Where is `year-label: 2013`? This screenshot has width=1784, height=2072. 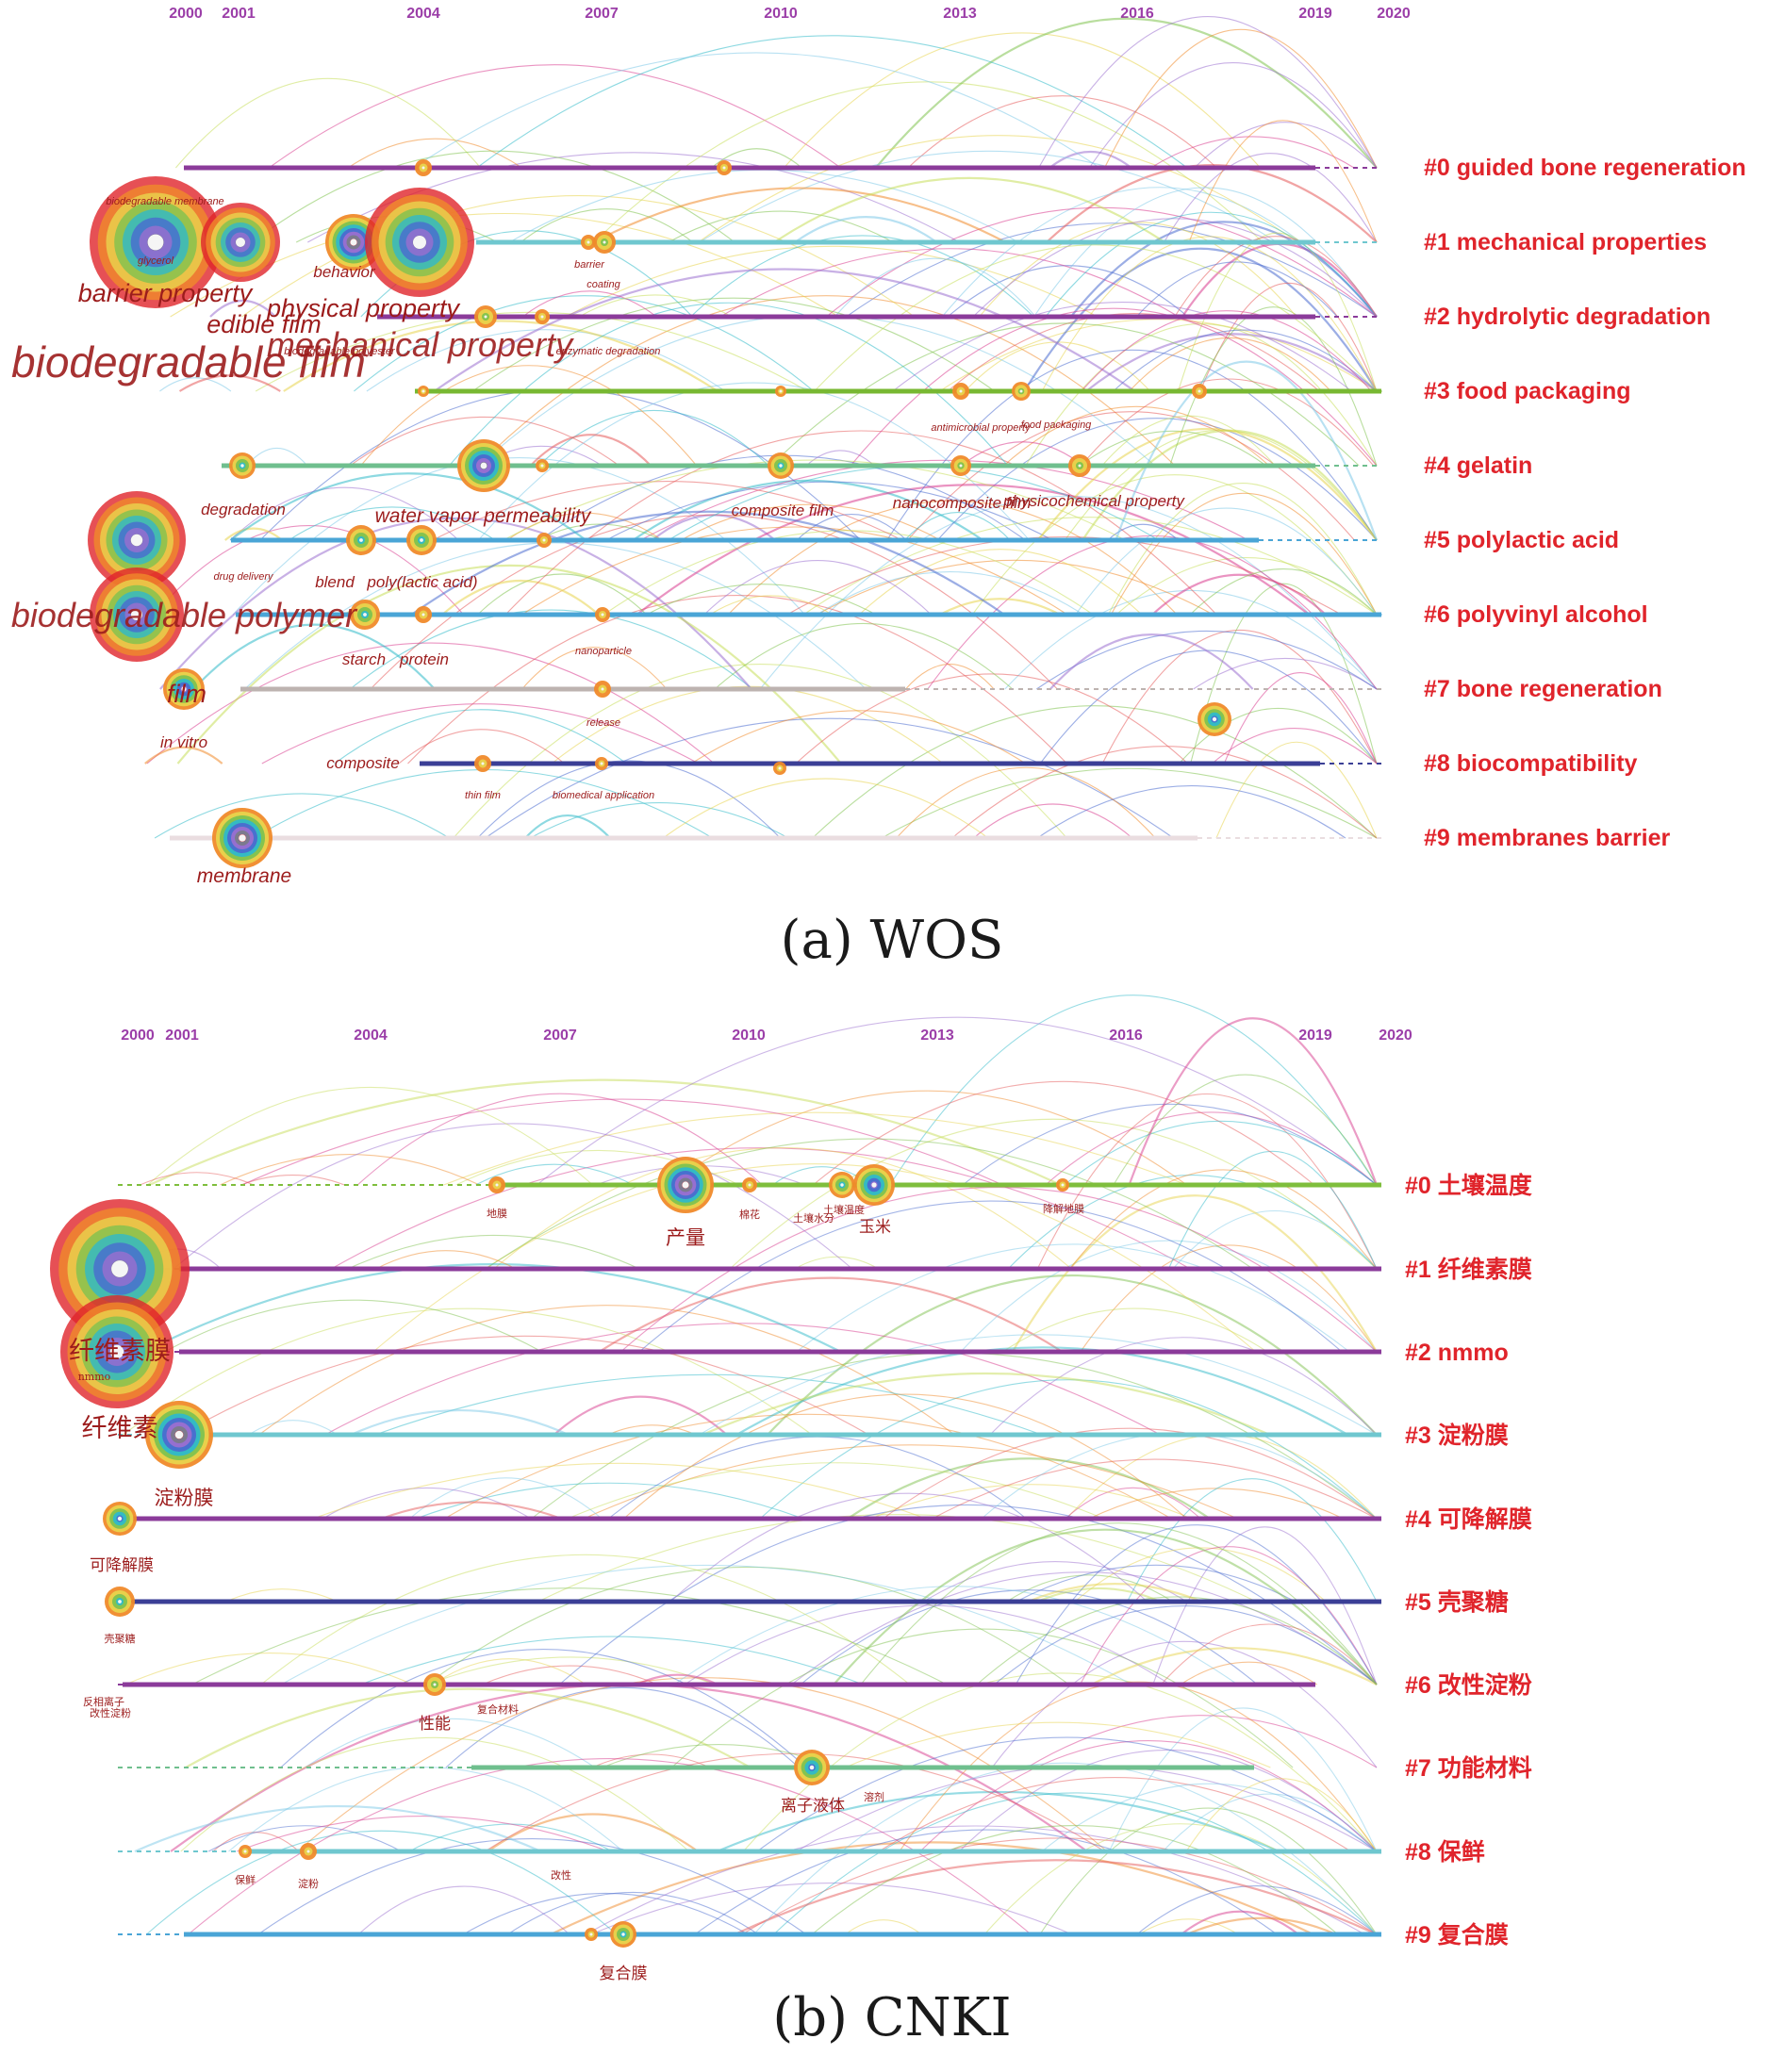
year-label: 2013 is located at coordinates (960, 14).